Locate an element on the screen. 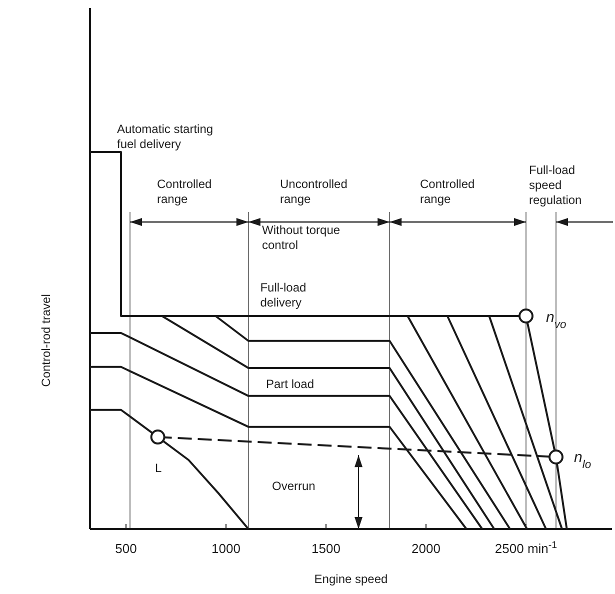 This screenshot has width=615, height=594. x-tick-label: 500 is located at coordinates (126, 548).